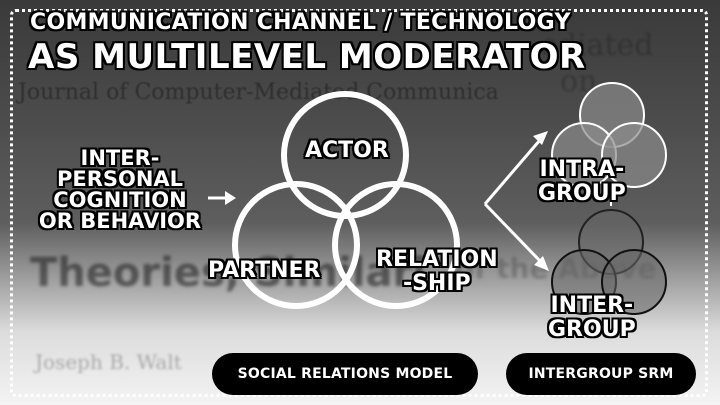 The height and width of the screenshot is (405, 720). What do you see at coordinates (634, 155) in the screenshot?
I see `intragroup-circle-right` at bounding box center [634, 155].